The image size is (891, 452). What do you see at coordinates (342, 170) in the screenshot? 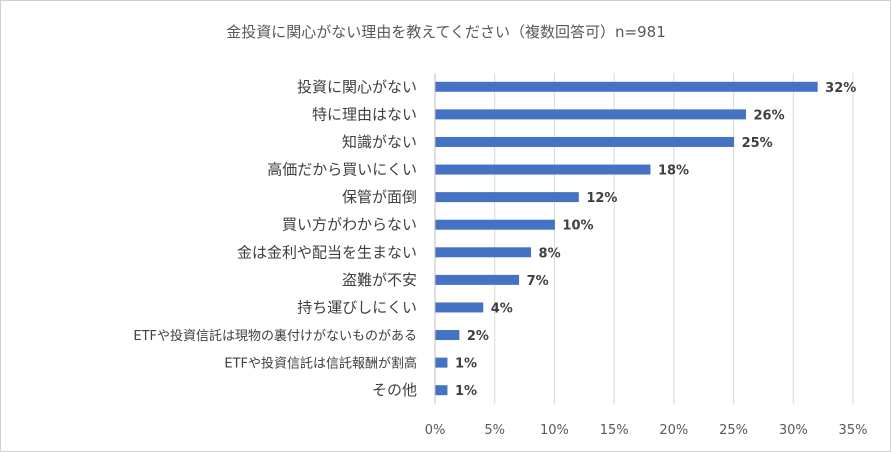
I see `category-label: 高価だから買いにくい` at bounding box center [342, 170].